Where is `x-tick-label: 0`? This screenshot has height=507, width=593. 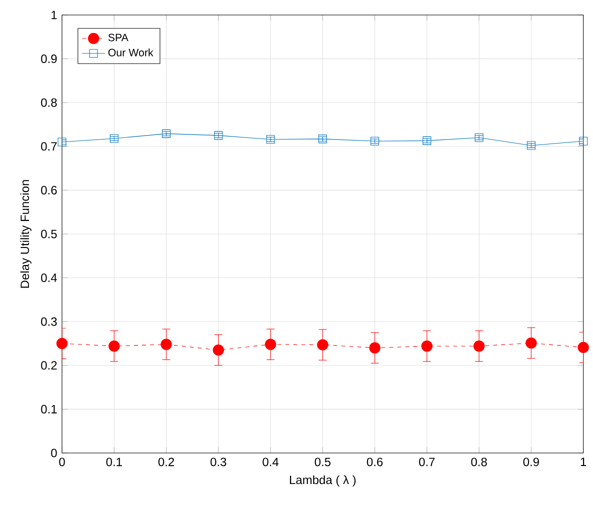 x-tick-label: 0 is located at coordinates (62, 462).